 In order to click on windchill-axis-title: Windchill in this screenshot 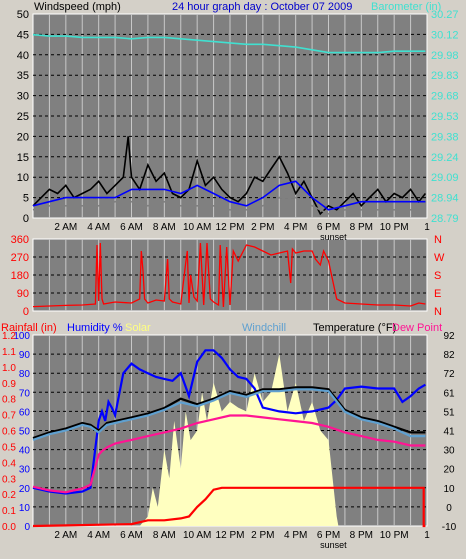, I will do `click(264, 328)`.